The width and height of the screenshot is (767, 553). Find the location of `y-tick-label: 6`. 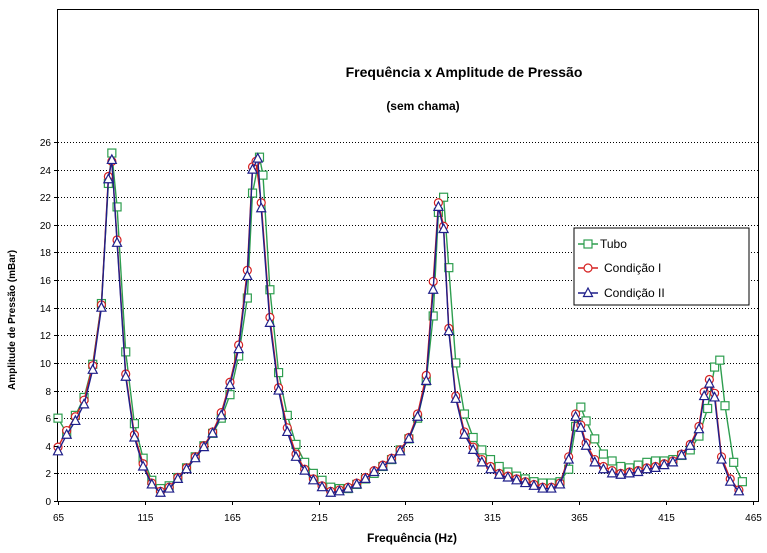

y-tick-label: 6 is located at coordinates (48, 419).